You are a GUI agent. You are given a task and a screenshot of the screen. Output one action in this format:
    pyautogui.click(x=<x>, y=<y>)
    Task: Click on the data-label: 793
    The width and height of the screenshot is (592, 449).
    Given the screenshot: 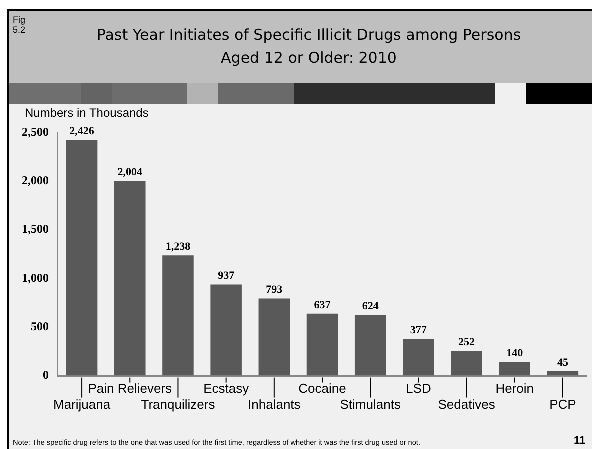 What is the action you would take?
    pyautogui.click(x=275, y=290)
    